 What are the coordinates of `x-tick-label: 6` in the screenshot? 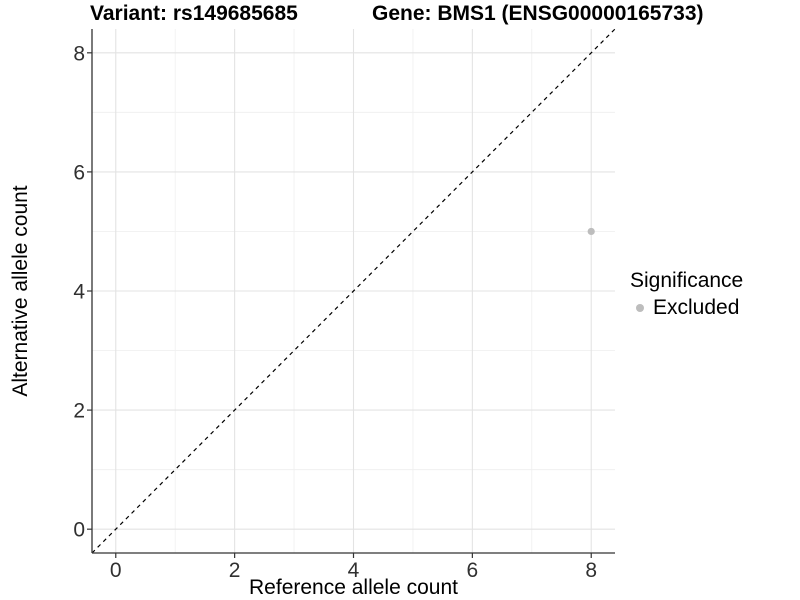 It's located at (473, 570).